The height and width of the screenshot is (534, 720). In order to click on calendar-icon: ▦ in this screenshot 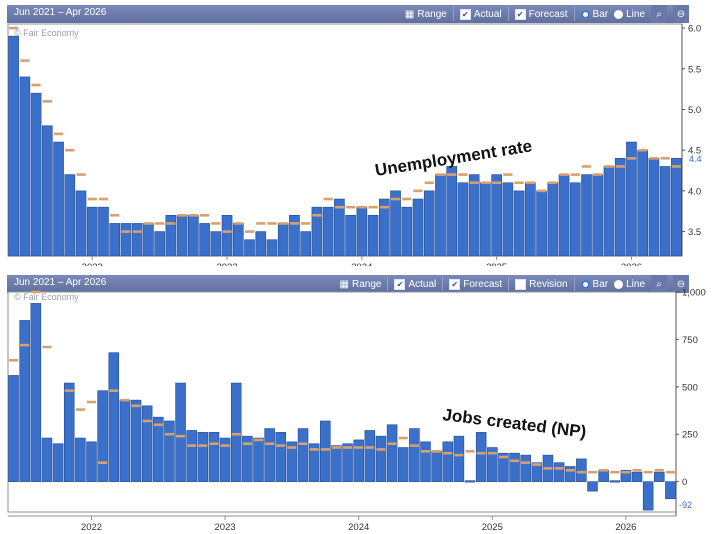, I will do `click(344, 284)`.